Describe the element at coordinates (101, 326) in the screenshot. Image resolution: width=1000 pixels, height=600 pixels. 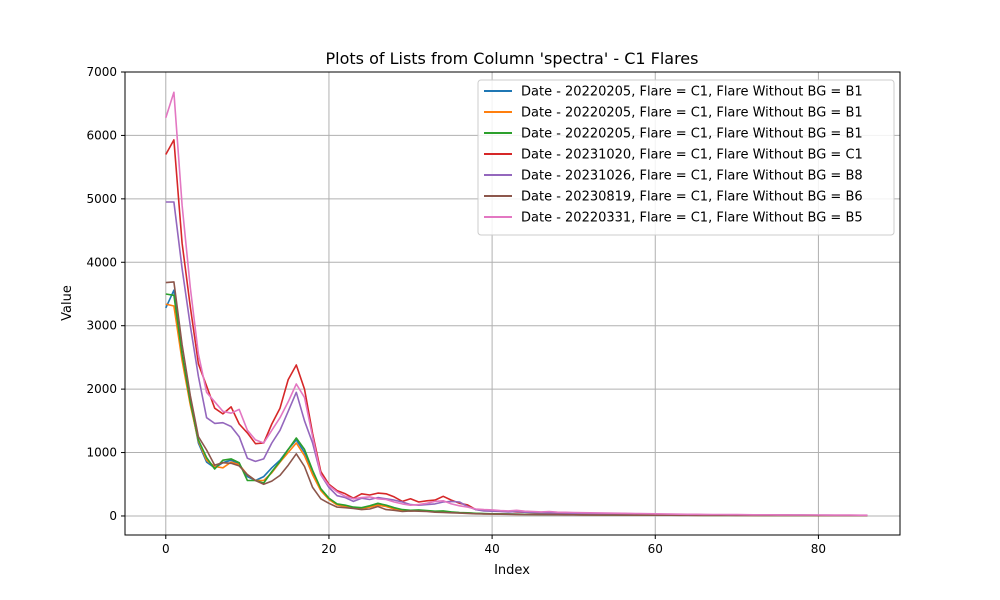
I see `y-tick-label: 3000` at that location.